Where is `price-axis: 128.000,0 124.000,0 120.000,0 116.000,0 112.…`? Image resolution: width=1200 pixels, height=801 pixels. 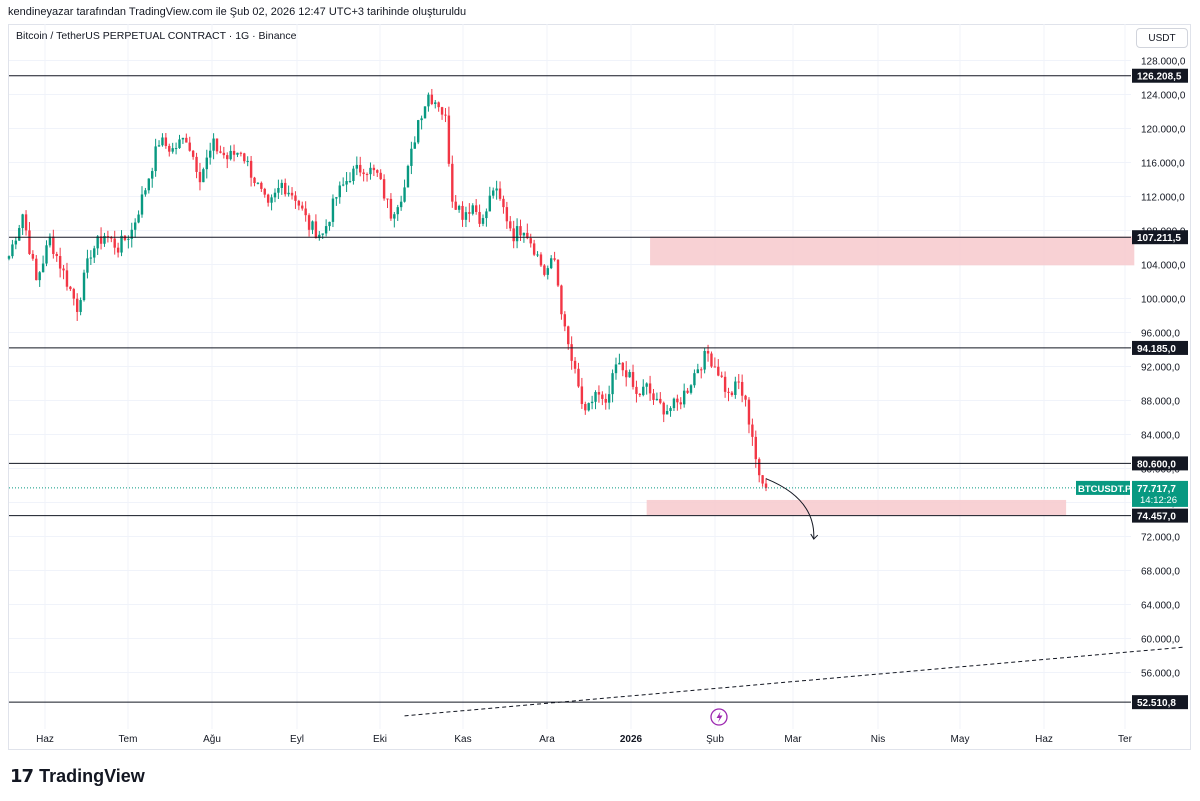
price-axis: 128.000,0 124.000,0 120.000,0 116.000,0 112.… is located at coordinates (1163, 368).